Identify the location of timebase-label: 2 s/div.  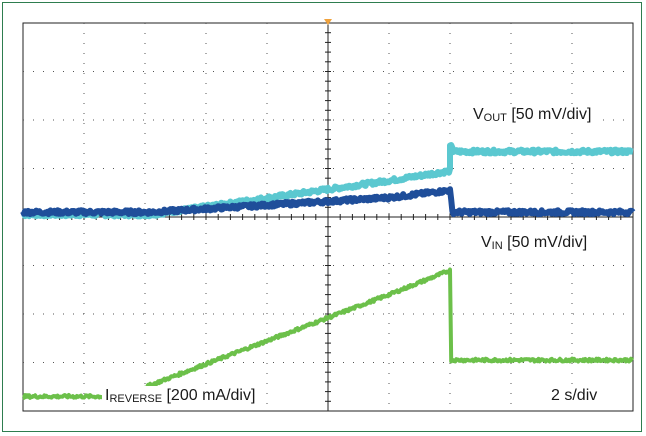
(574, 396).